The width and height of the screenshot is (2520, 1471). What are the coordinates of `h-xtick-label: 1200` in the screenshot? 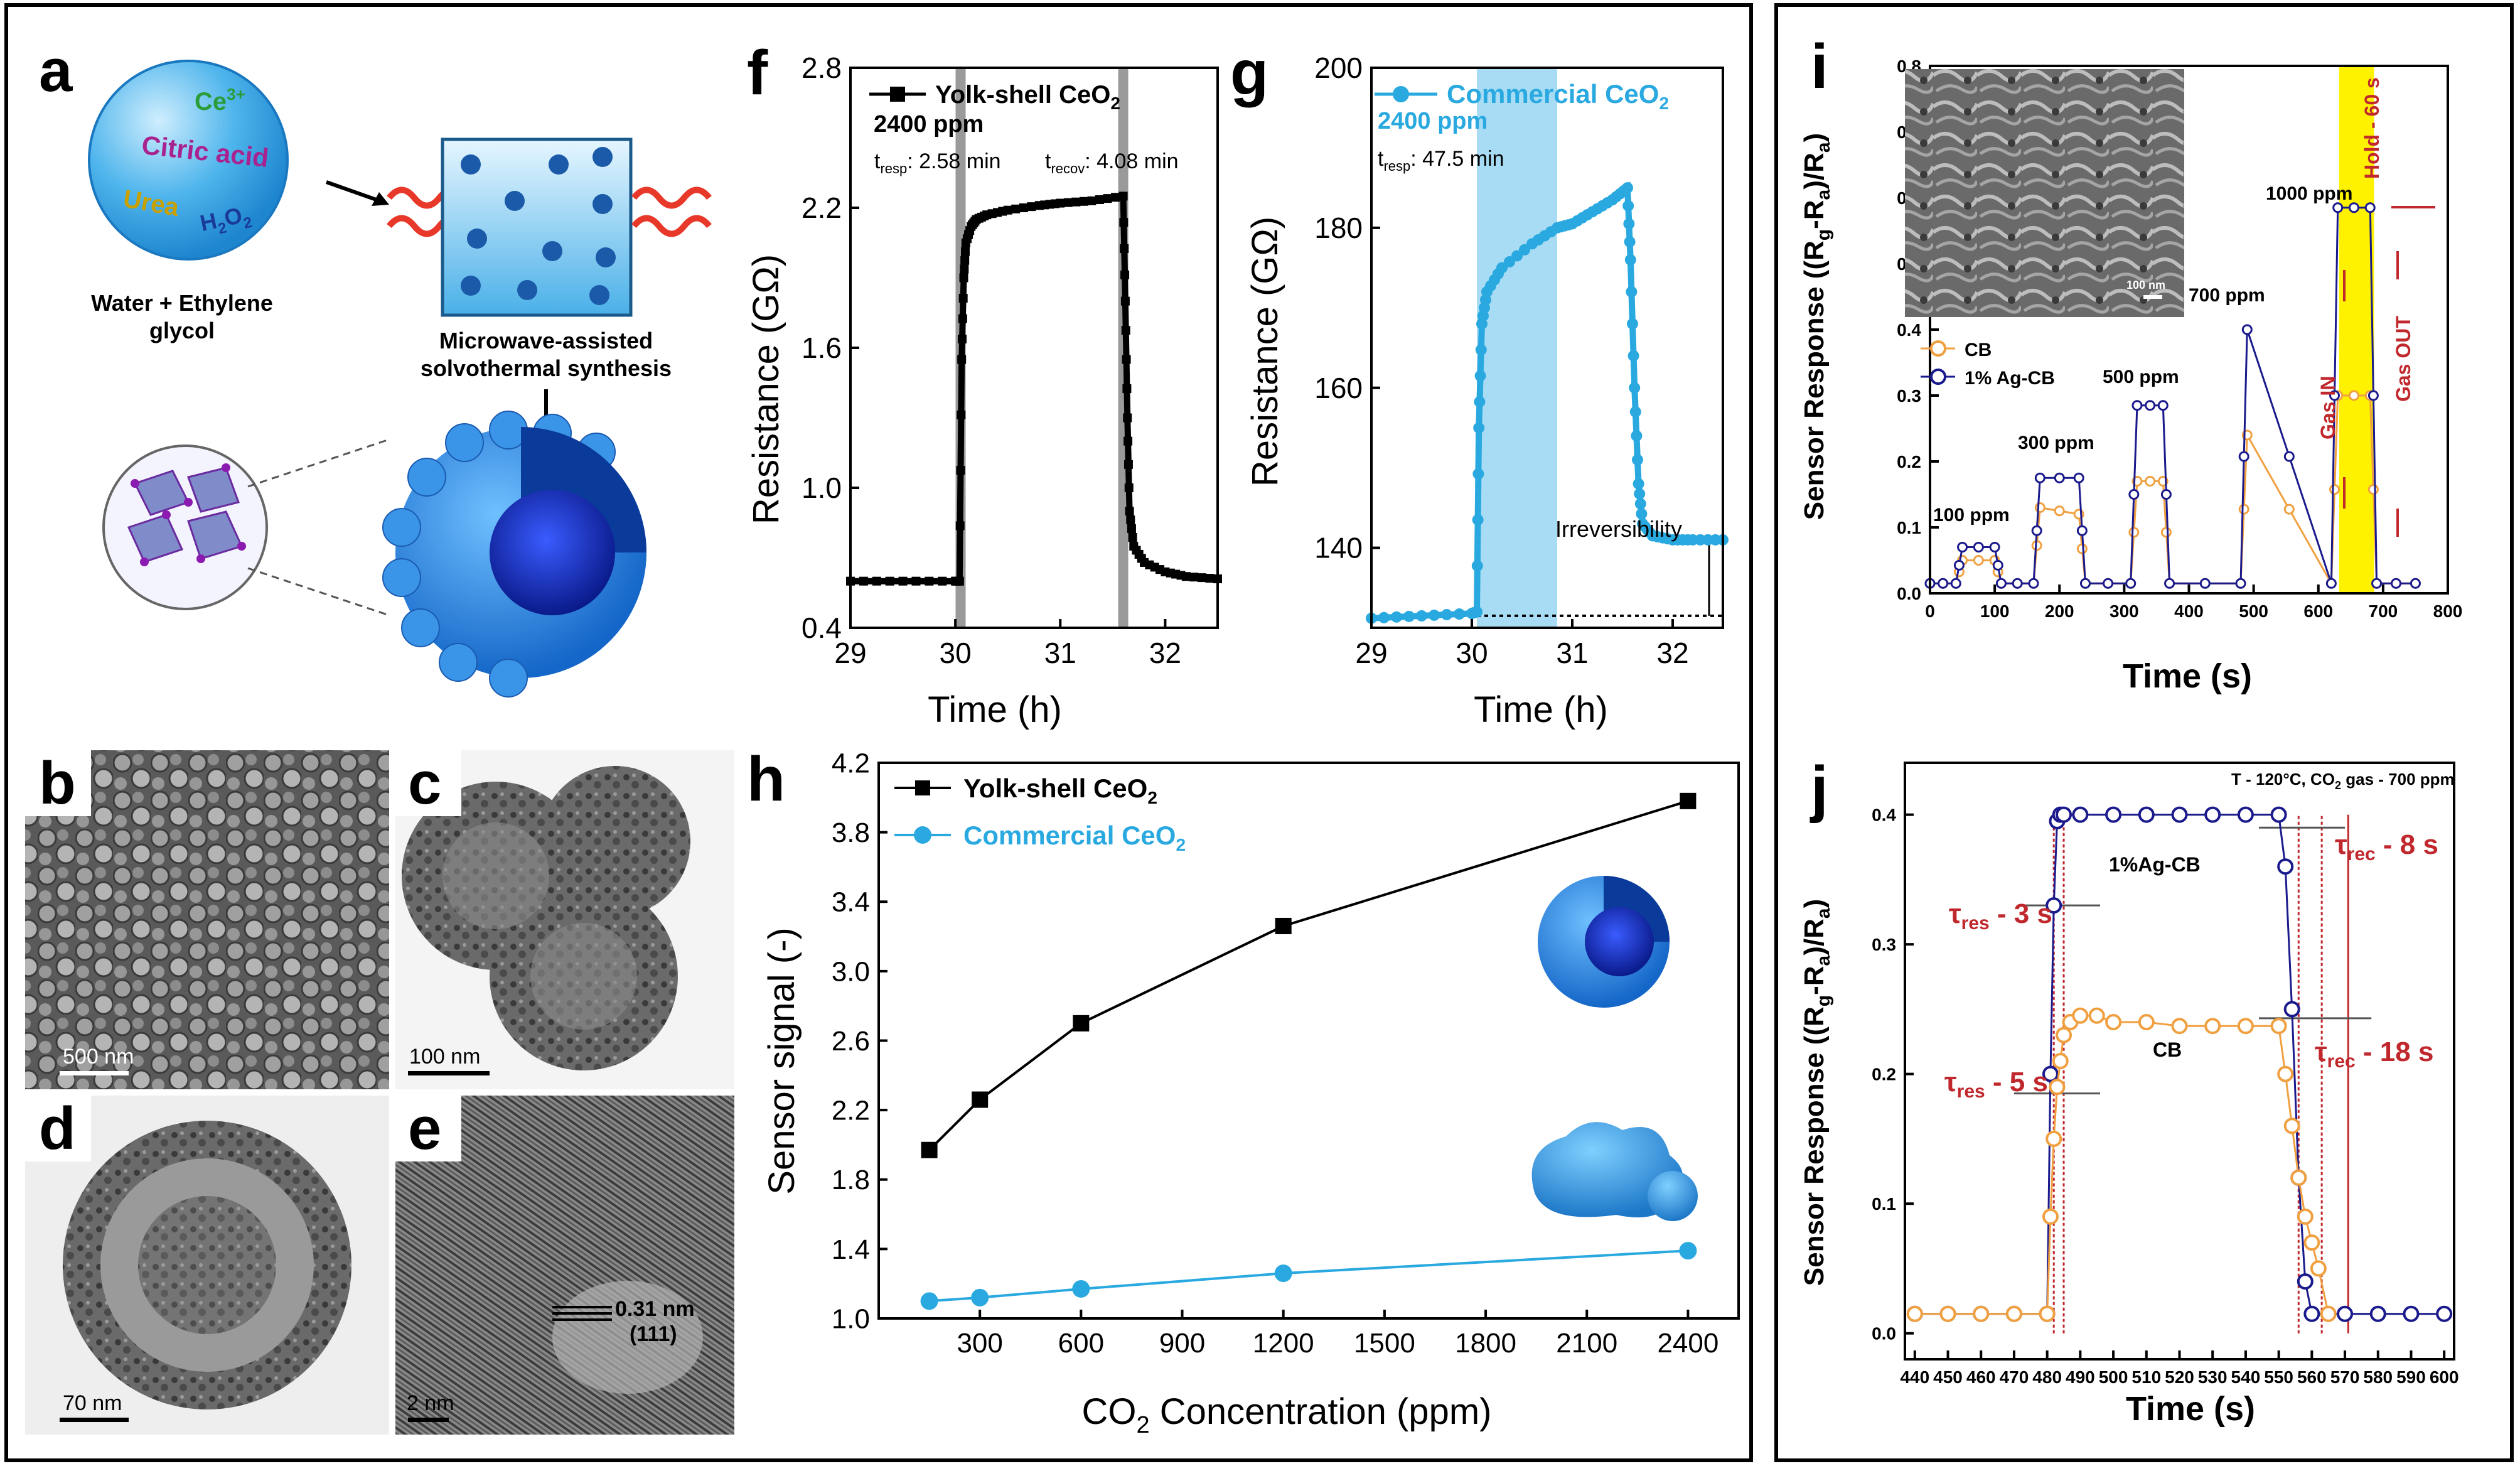 It's located at (1283, 1343).